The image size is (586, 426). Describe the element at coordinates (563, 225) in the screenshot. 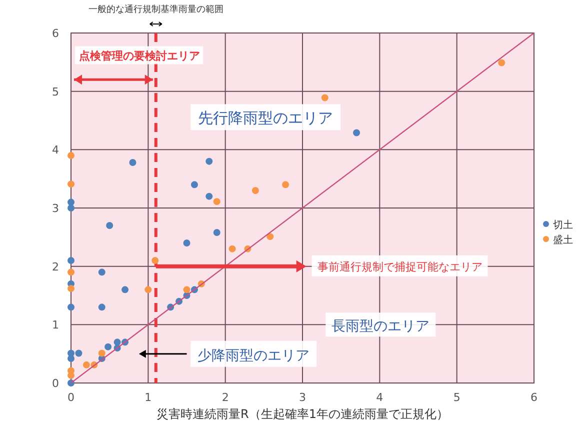

I see `legend-label: 切土` at that location.